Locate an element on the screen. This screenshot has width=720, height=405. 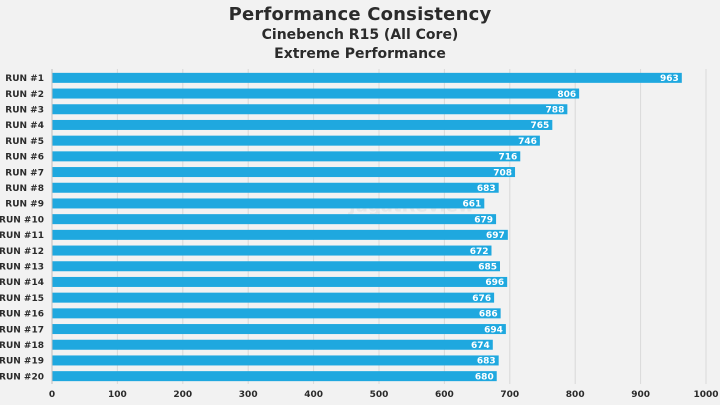
bar-value-label: 674 is located at coordinates (480, 346).